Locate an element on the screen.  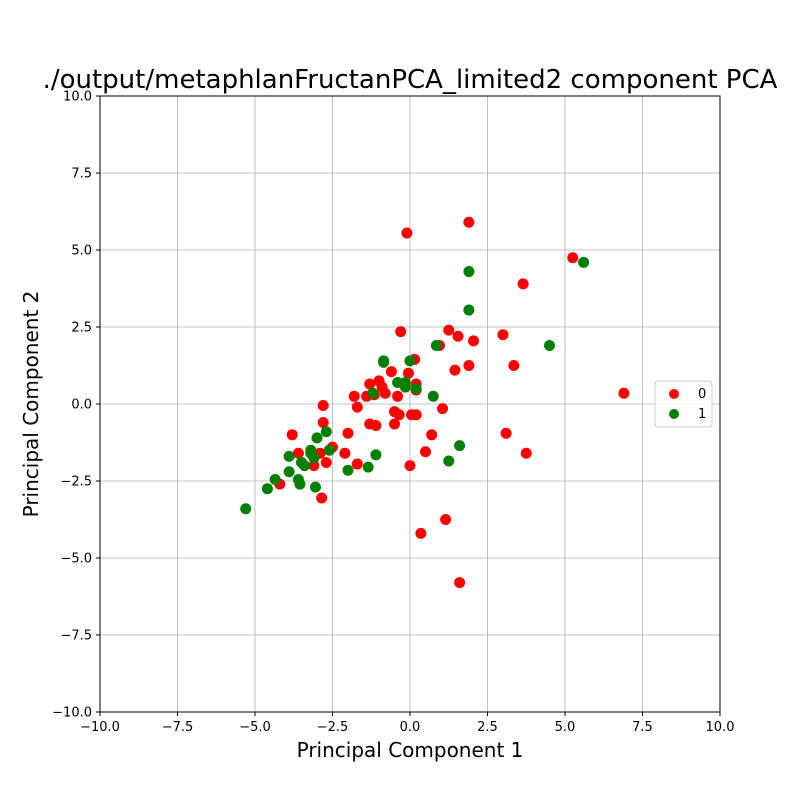
x-tick-label: −7.5 is located at coordinates (178, 727).